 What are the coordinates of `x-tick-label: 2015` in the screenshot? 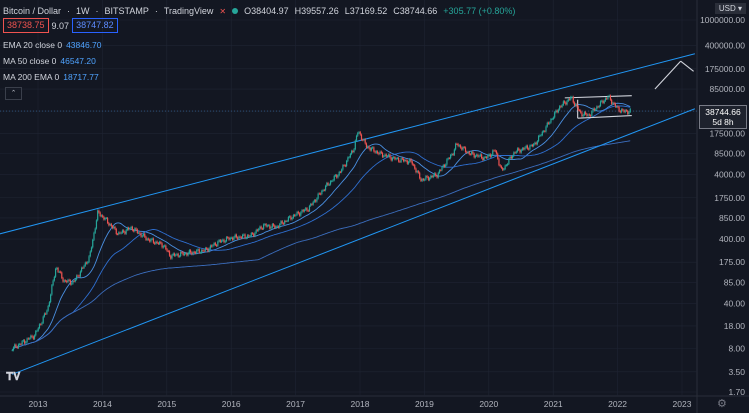 It's located at (166, 404).